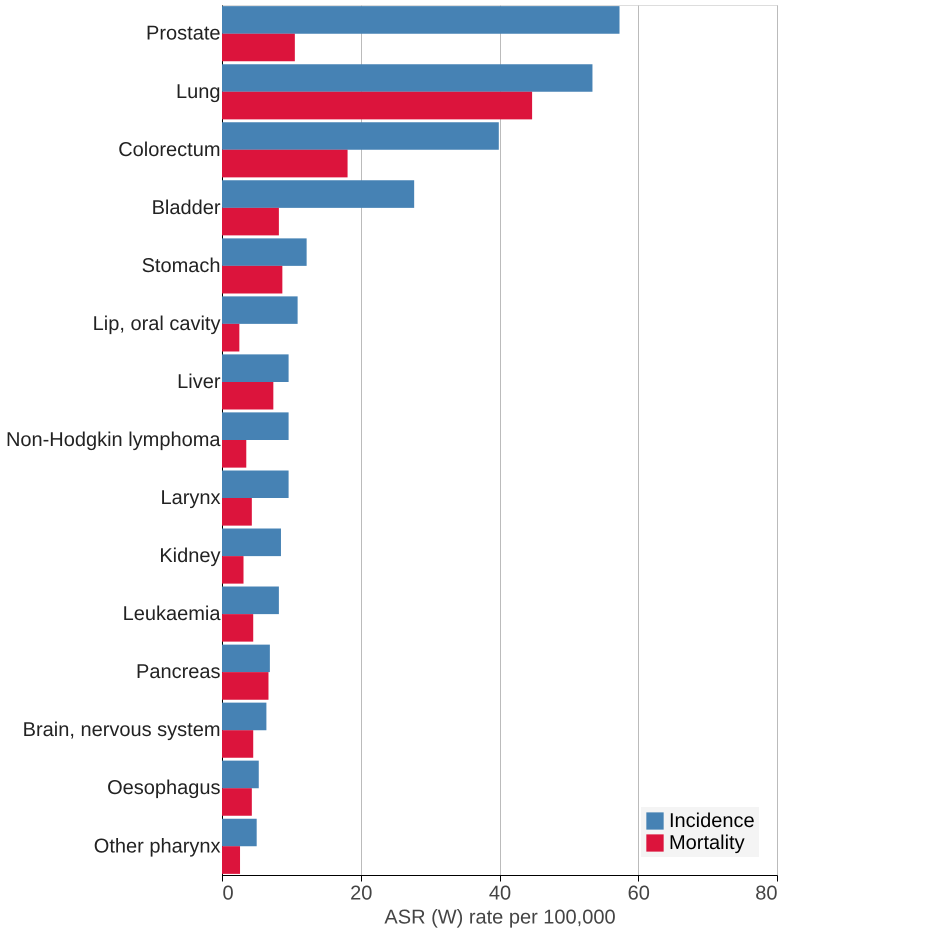 The width and height of the screenshot is (931, 949). I want to click on y-tick-label: Larynx, so click(190, 498).